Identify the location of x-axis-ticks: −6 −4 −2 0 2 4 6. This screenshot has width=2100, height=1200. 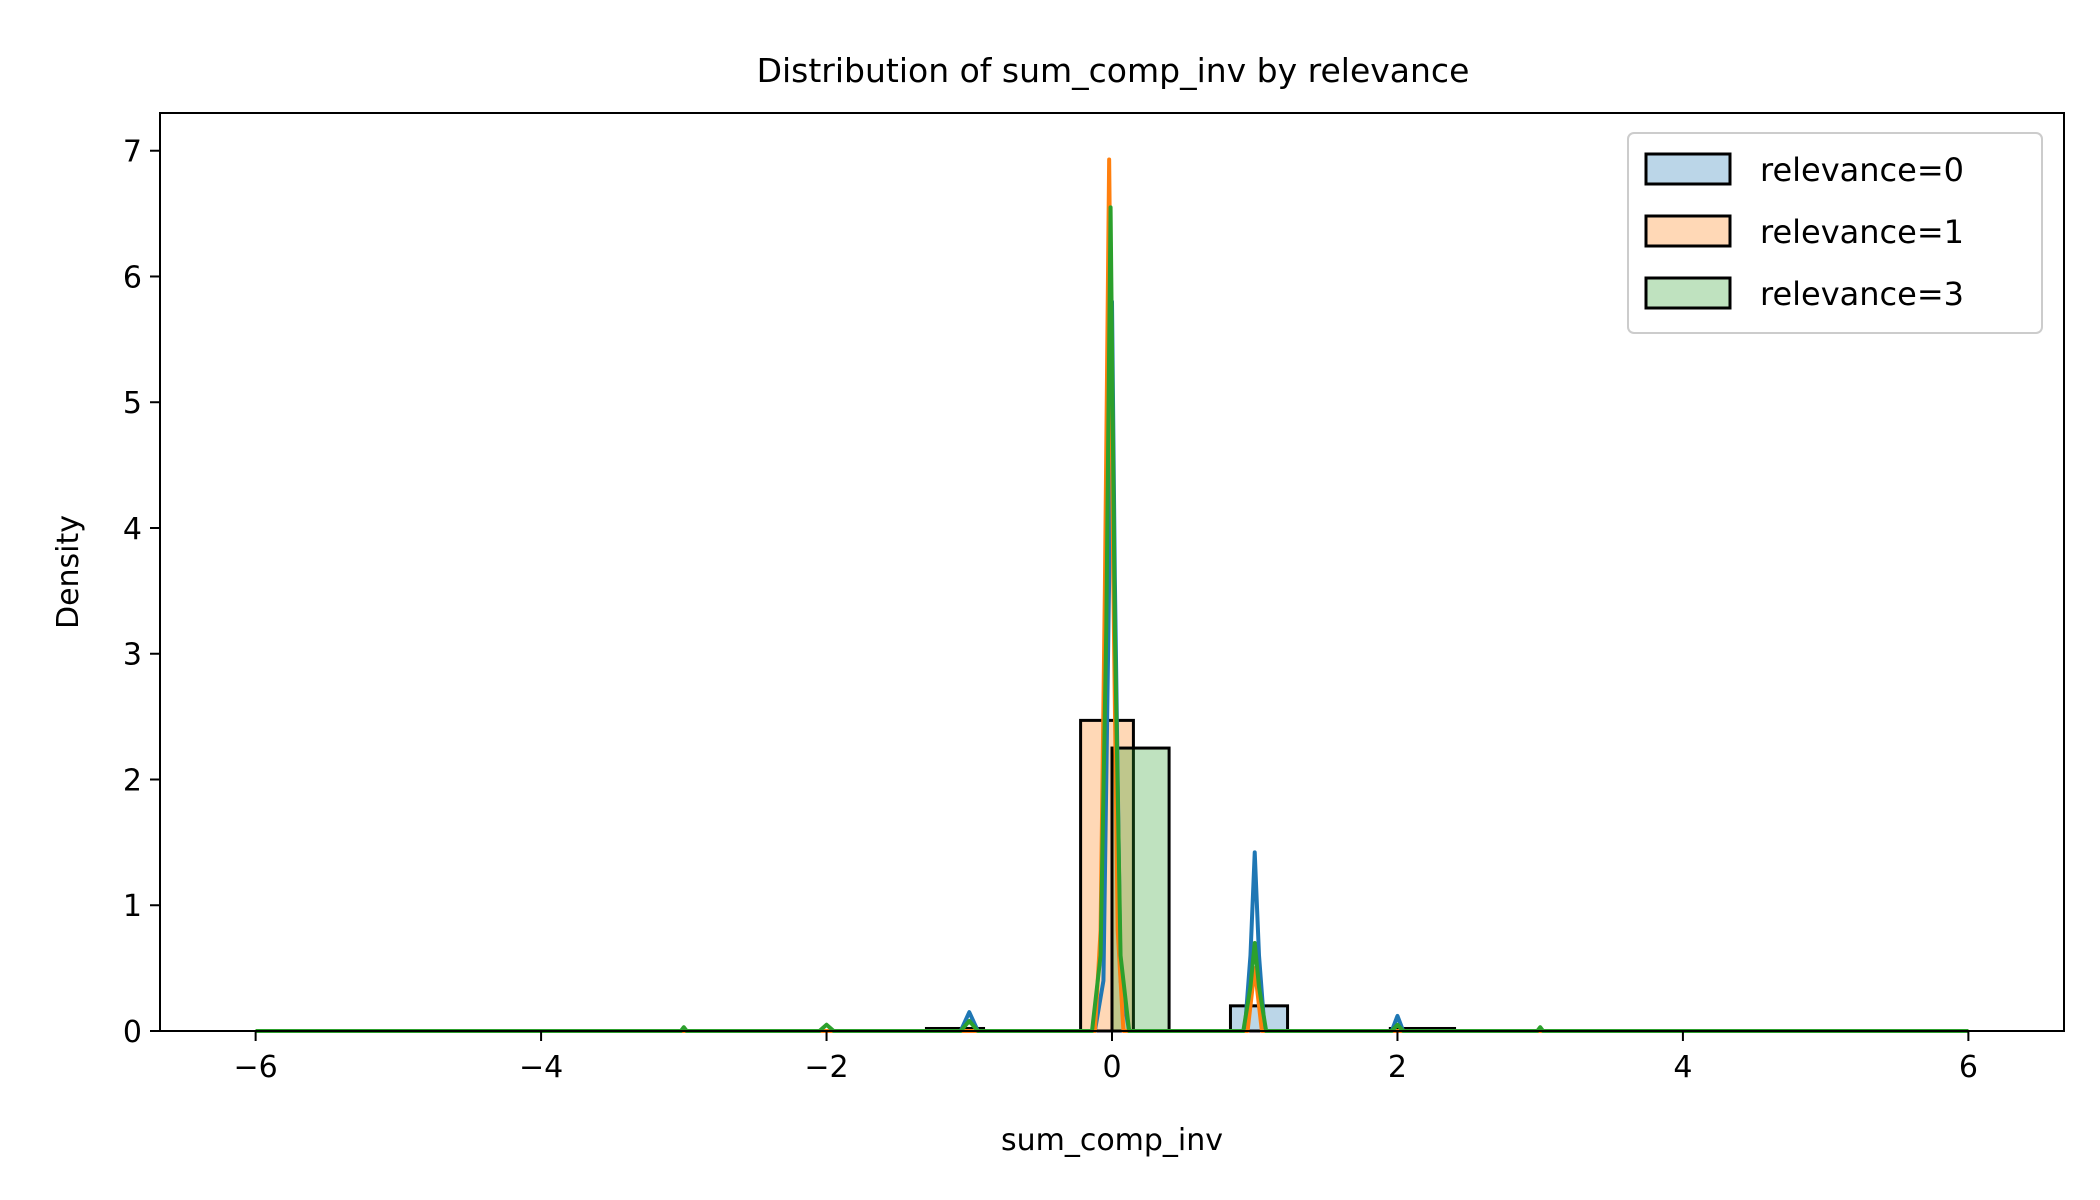
(1106, 1058).